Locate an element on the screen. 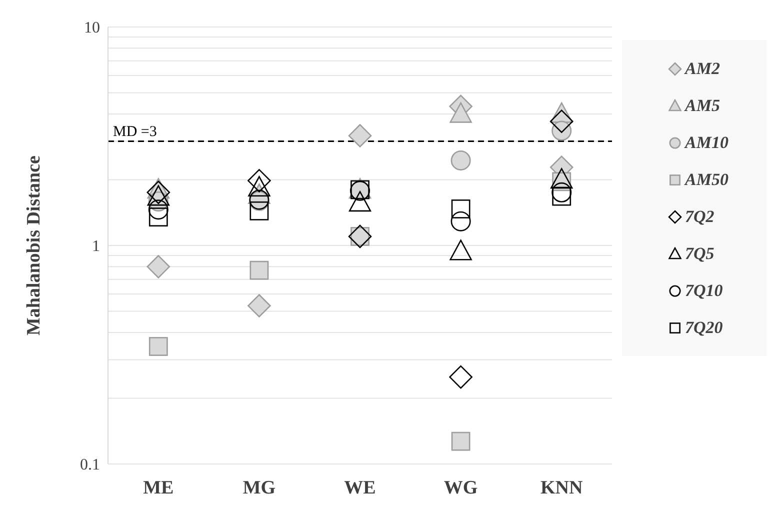  legend-label: AM5 is located at coordinates (702, 106).